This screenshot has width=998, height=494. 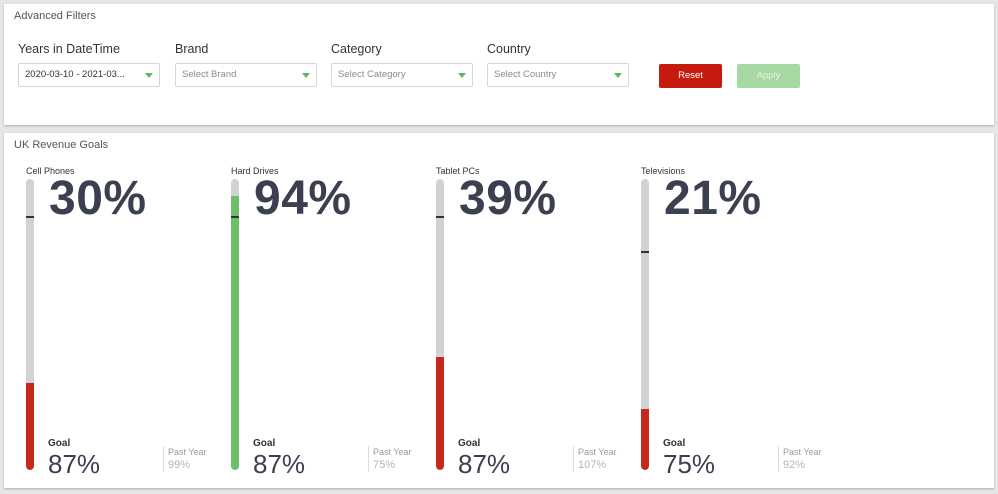 What do you see at coordinates (713, 198) in the screenshot?
I see `gauge-percent: 21%` at bounding box center [713, 198].